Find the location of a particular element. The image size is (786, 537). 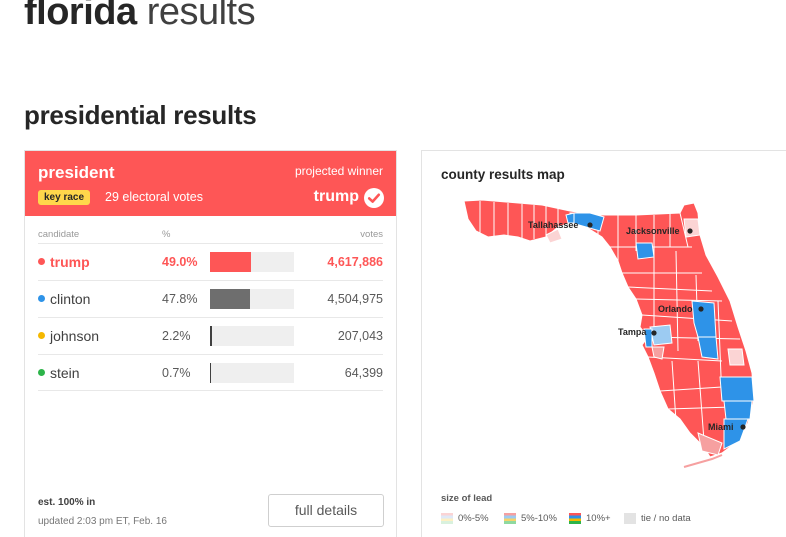

candidate-row-stein: stein 0.7% 64,399 is located at coordinates (210, 372).